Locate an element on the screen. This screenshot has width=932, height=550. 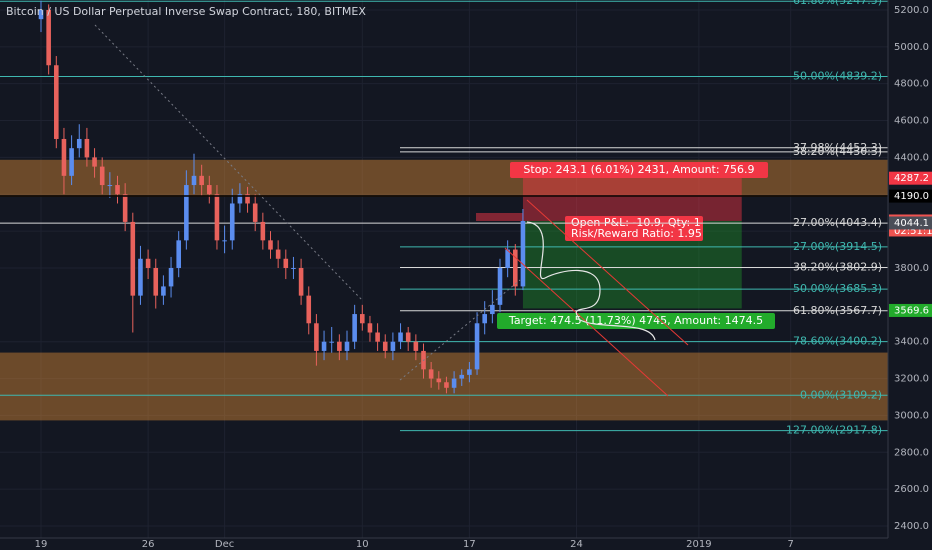
x-tick-label: 7 is located at coordinates (791, 544).